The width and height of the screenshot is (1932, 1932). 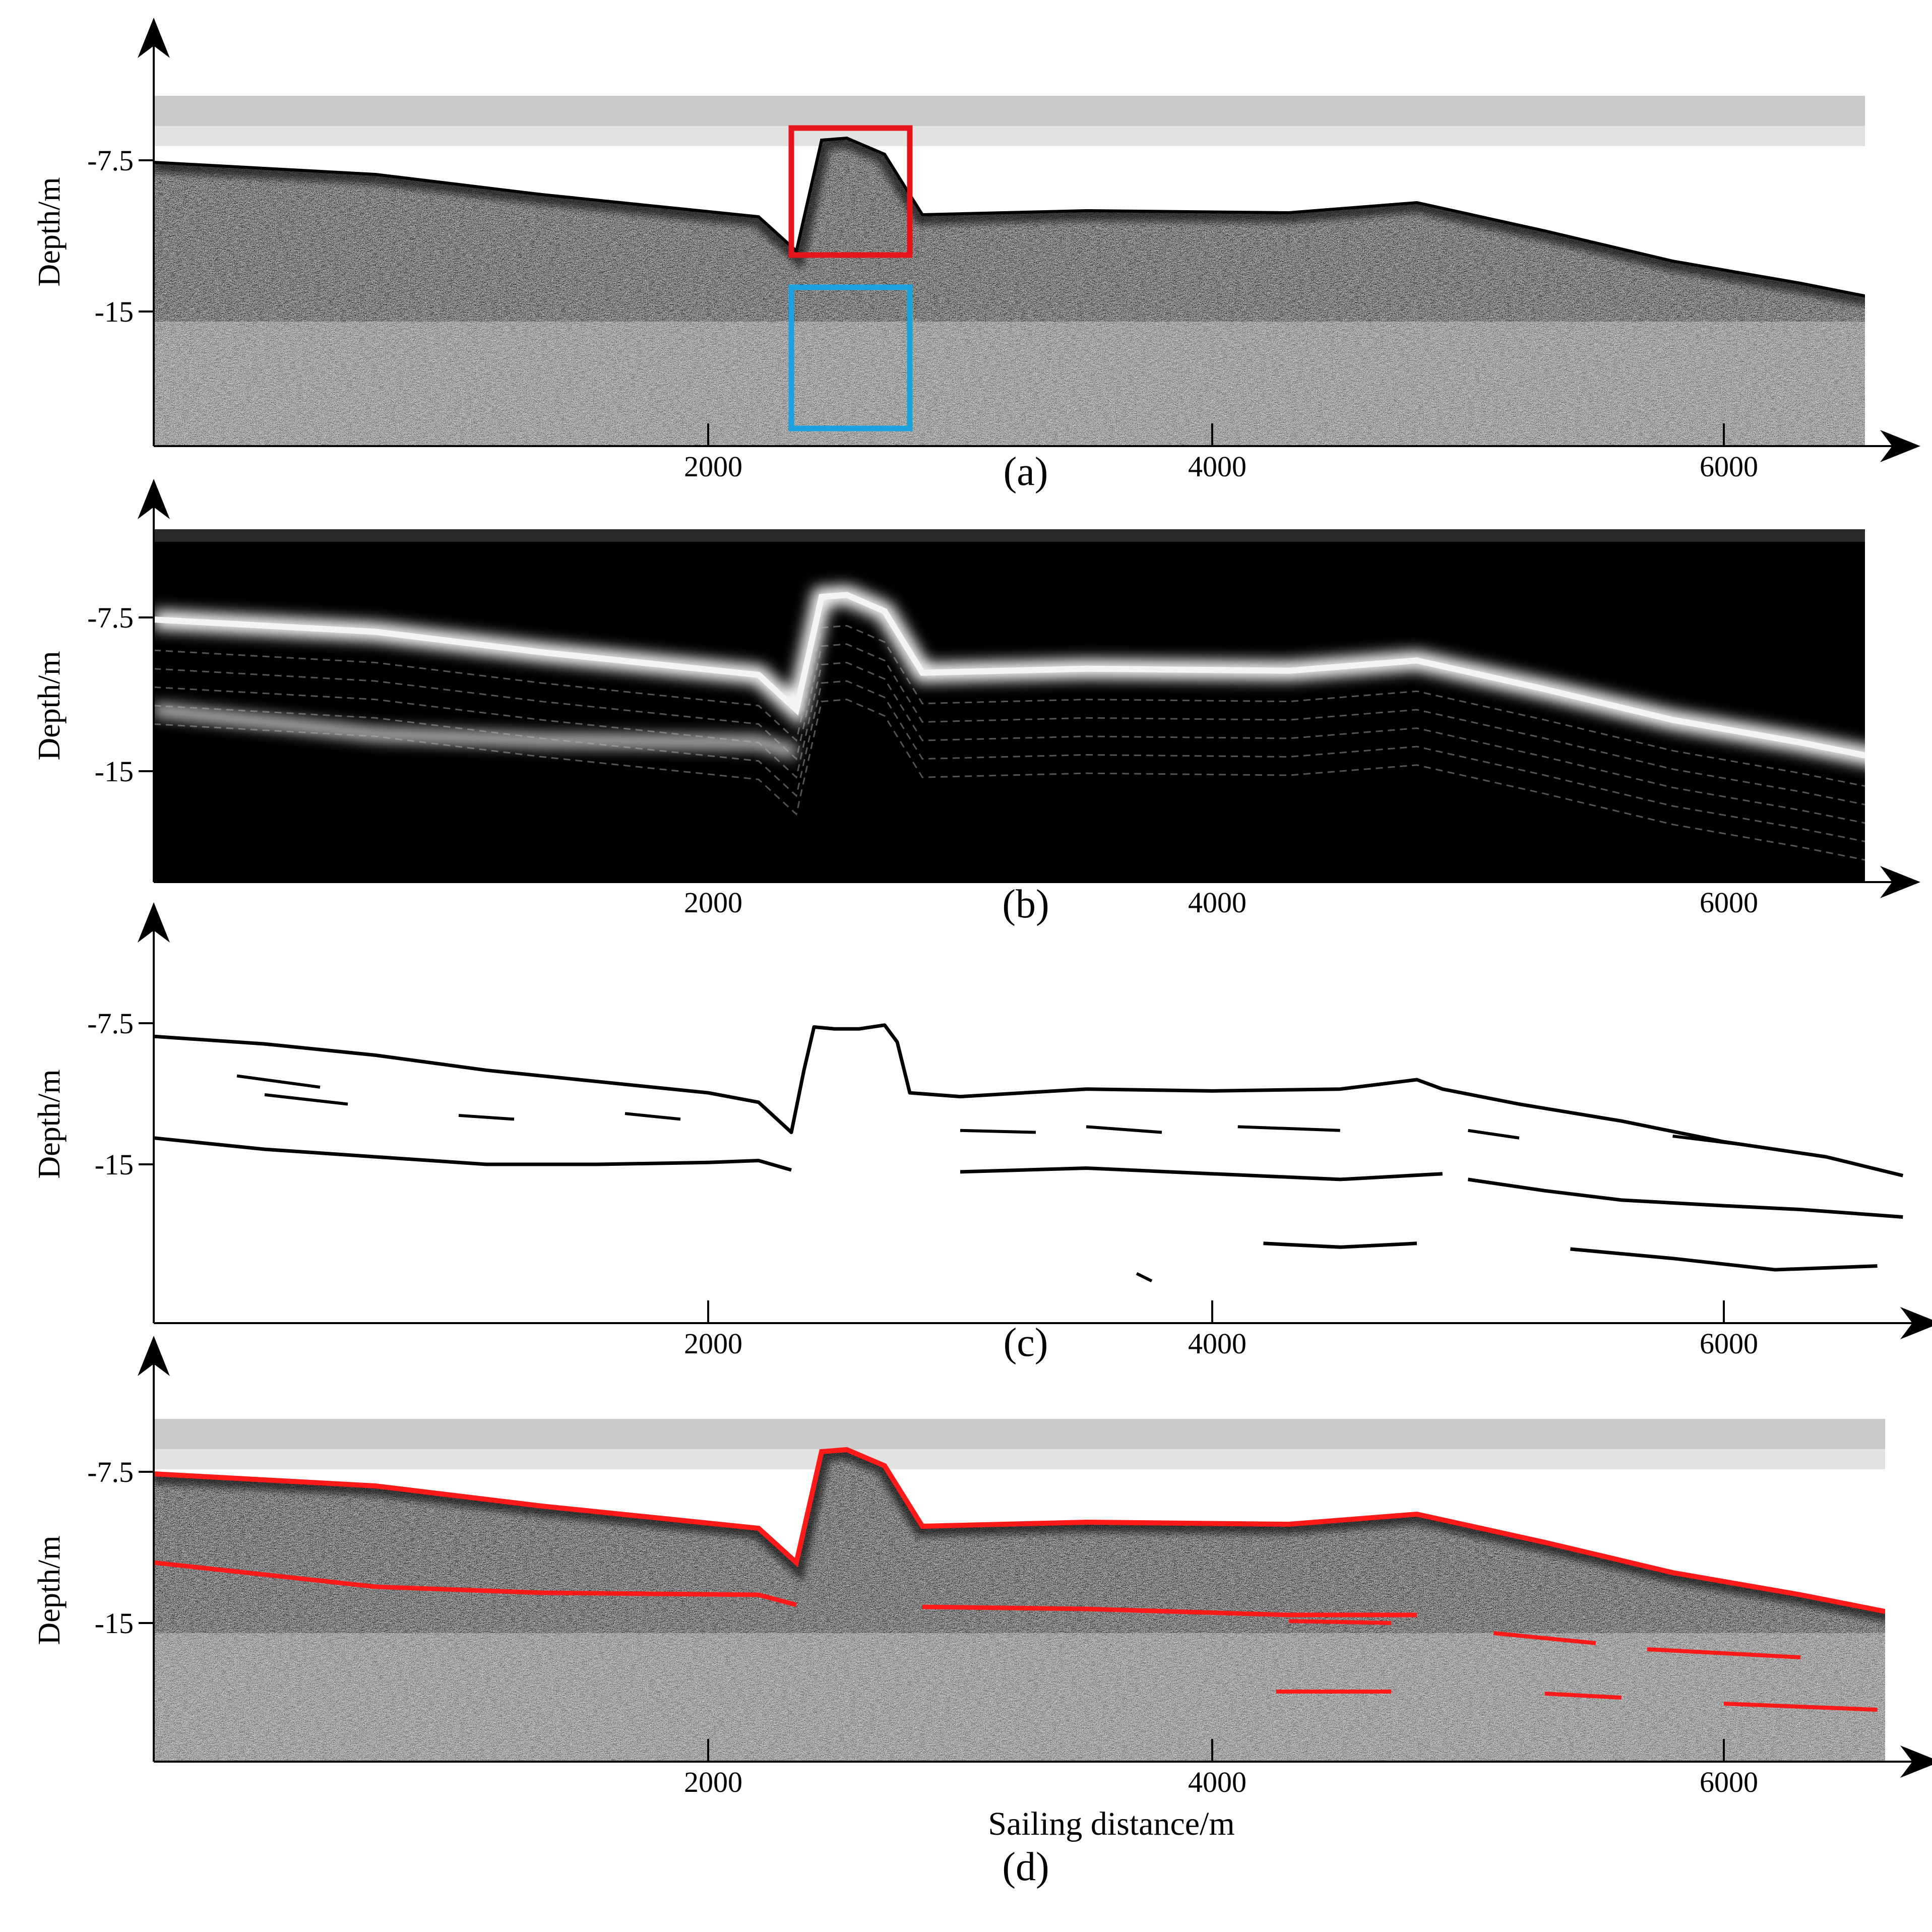 I want to click on x-axis-label: Sailing distance/m, so click(x=1111, y=1823).